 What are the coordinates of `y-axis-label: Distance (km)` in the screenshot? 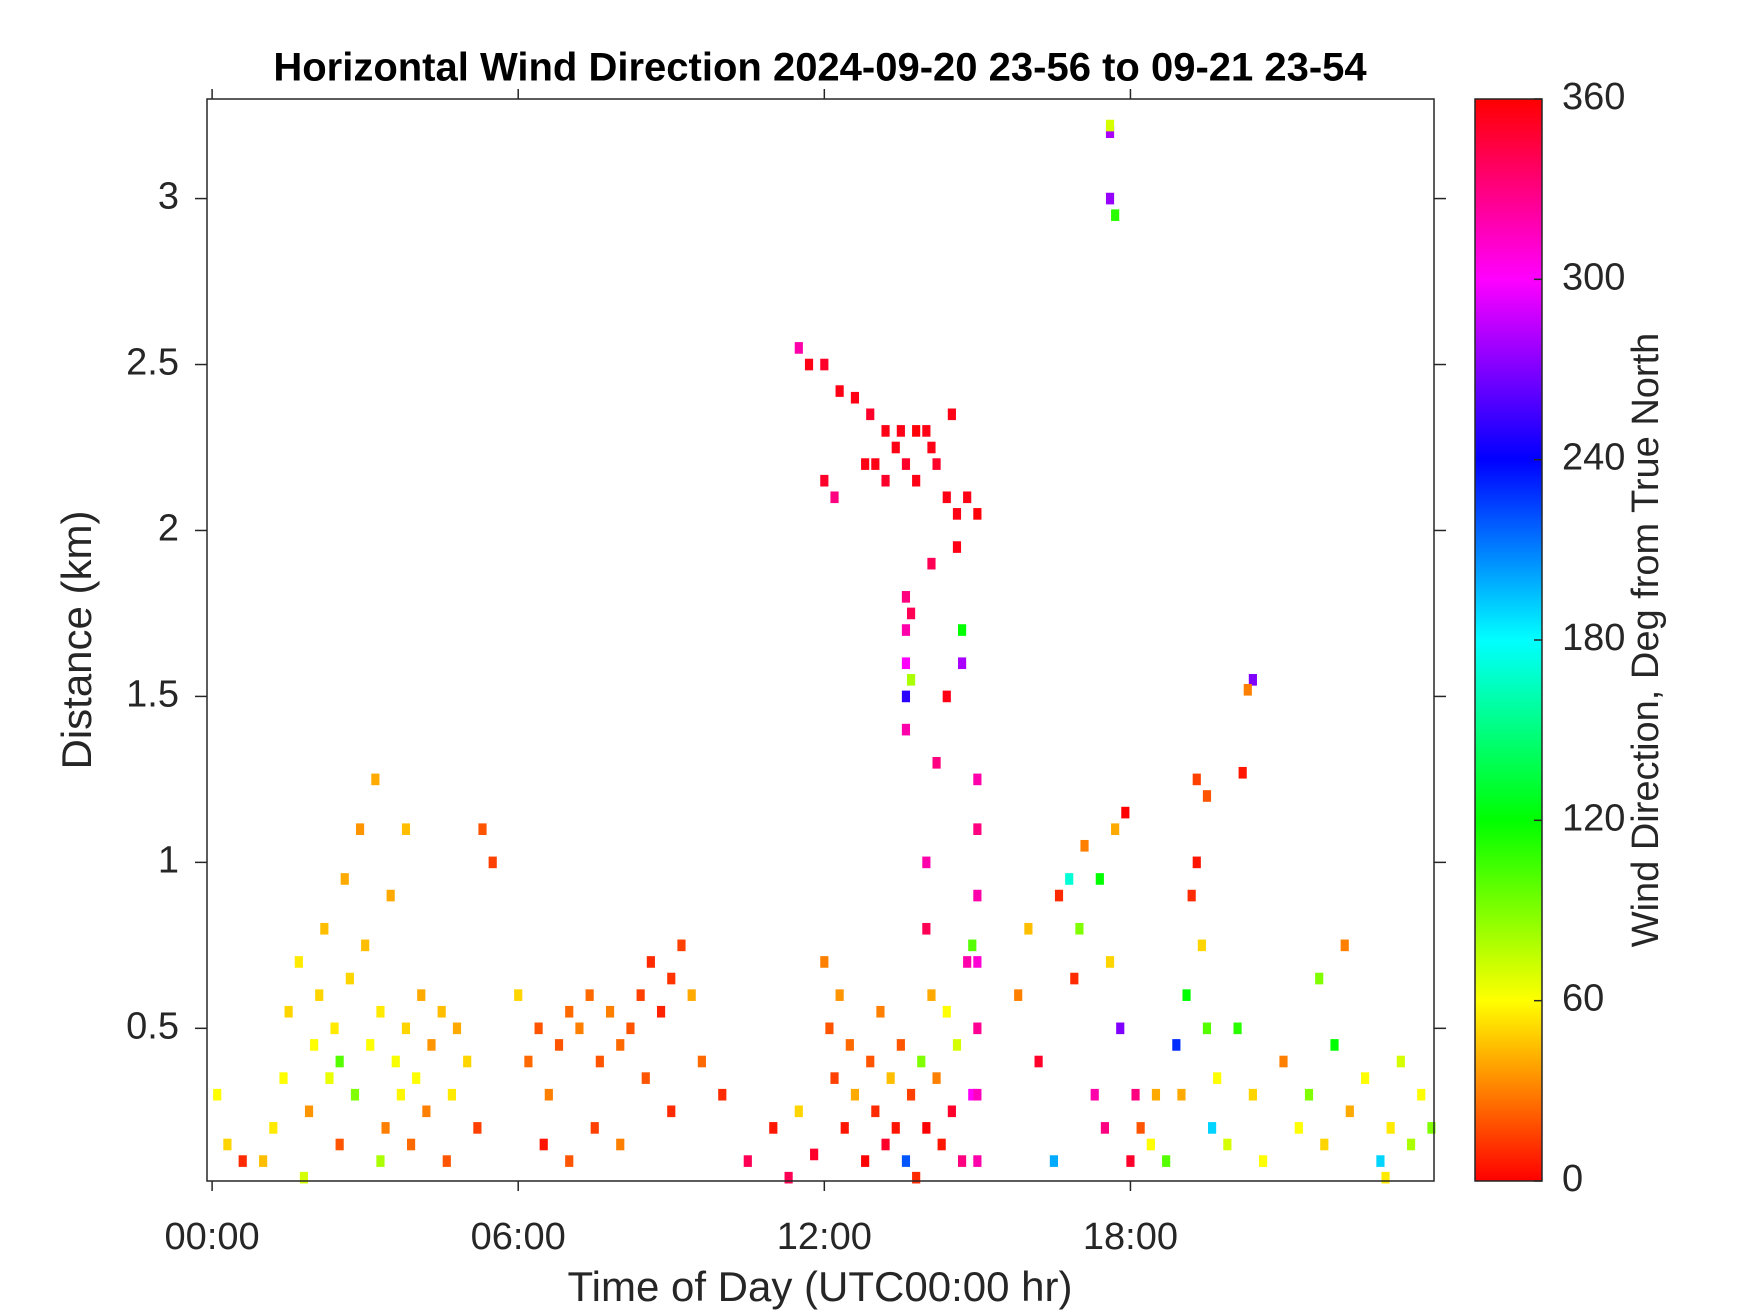 It's located at (76, 639).